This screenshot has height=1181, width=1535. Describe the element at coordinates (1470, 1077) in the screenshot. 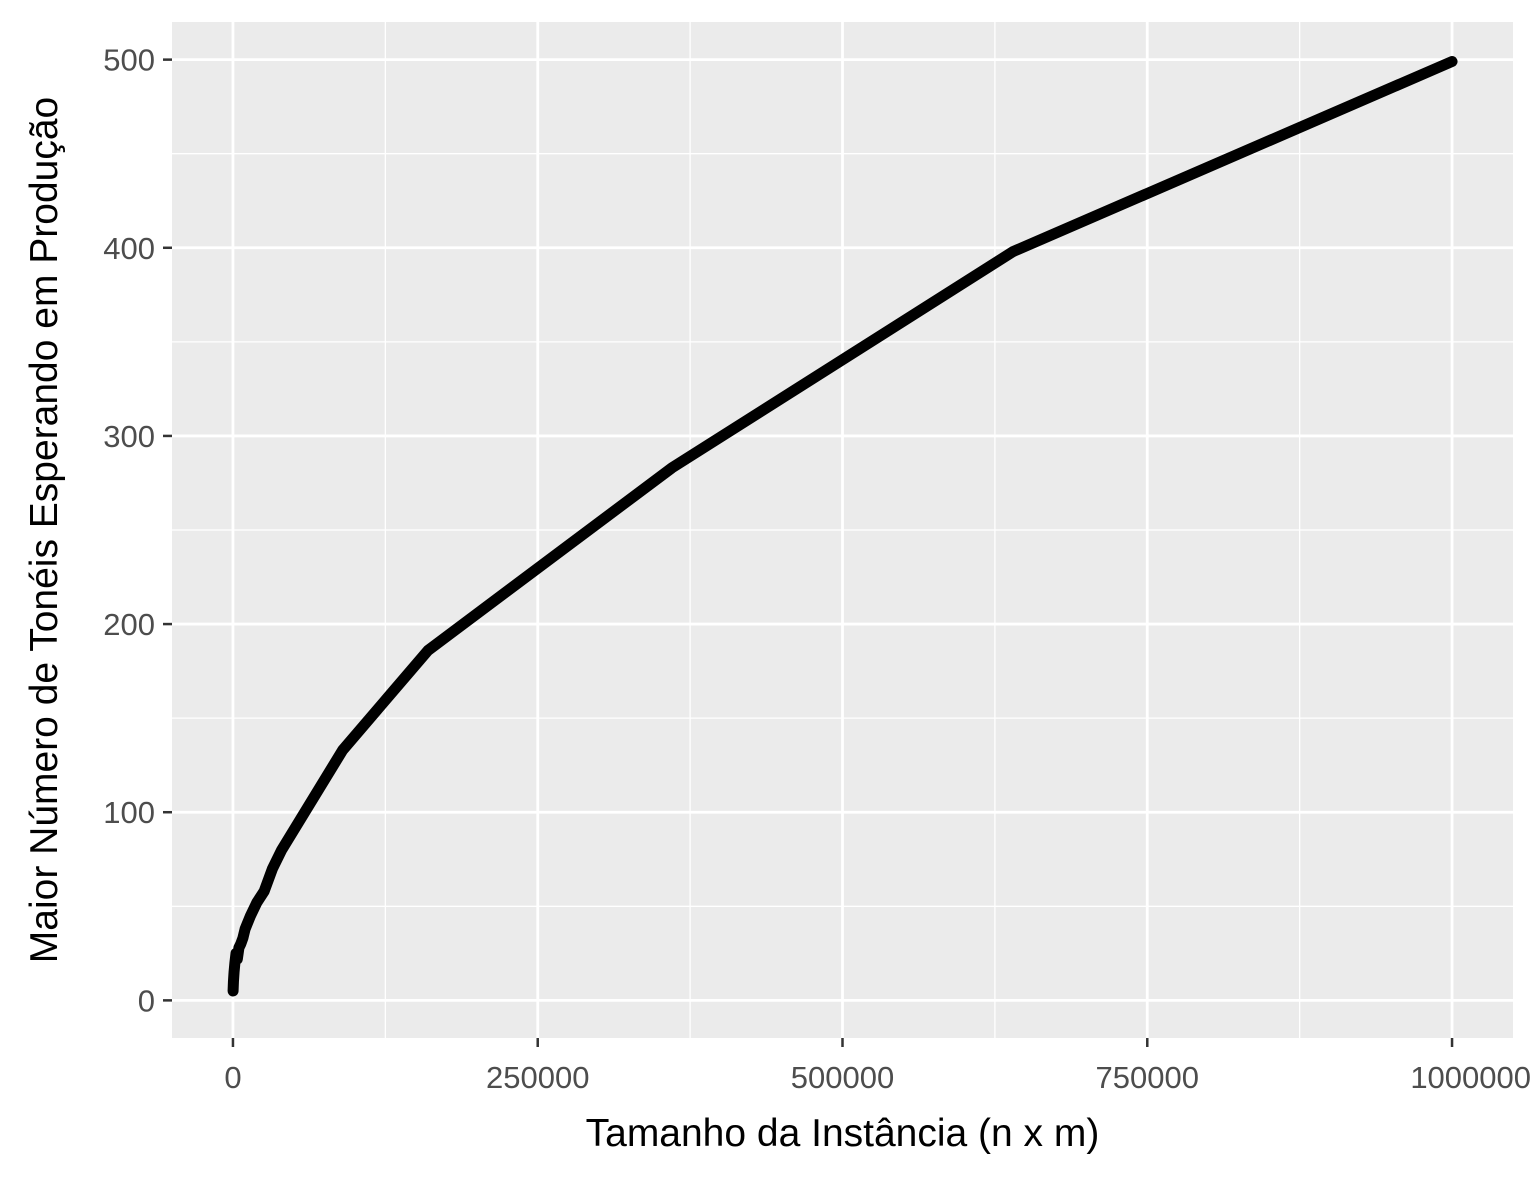

I see `x-tick-label: 1000000` at that location.